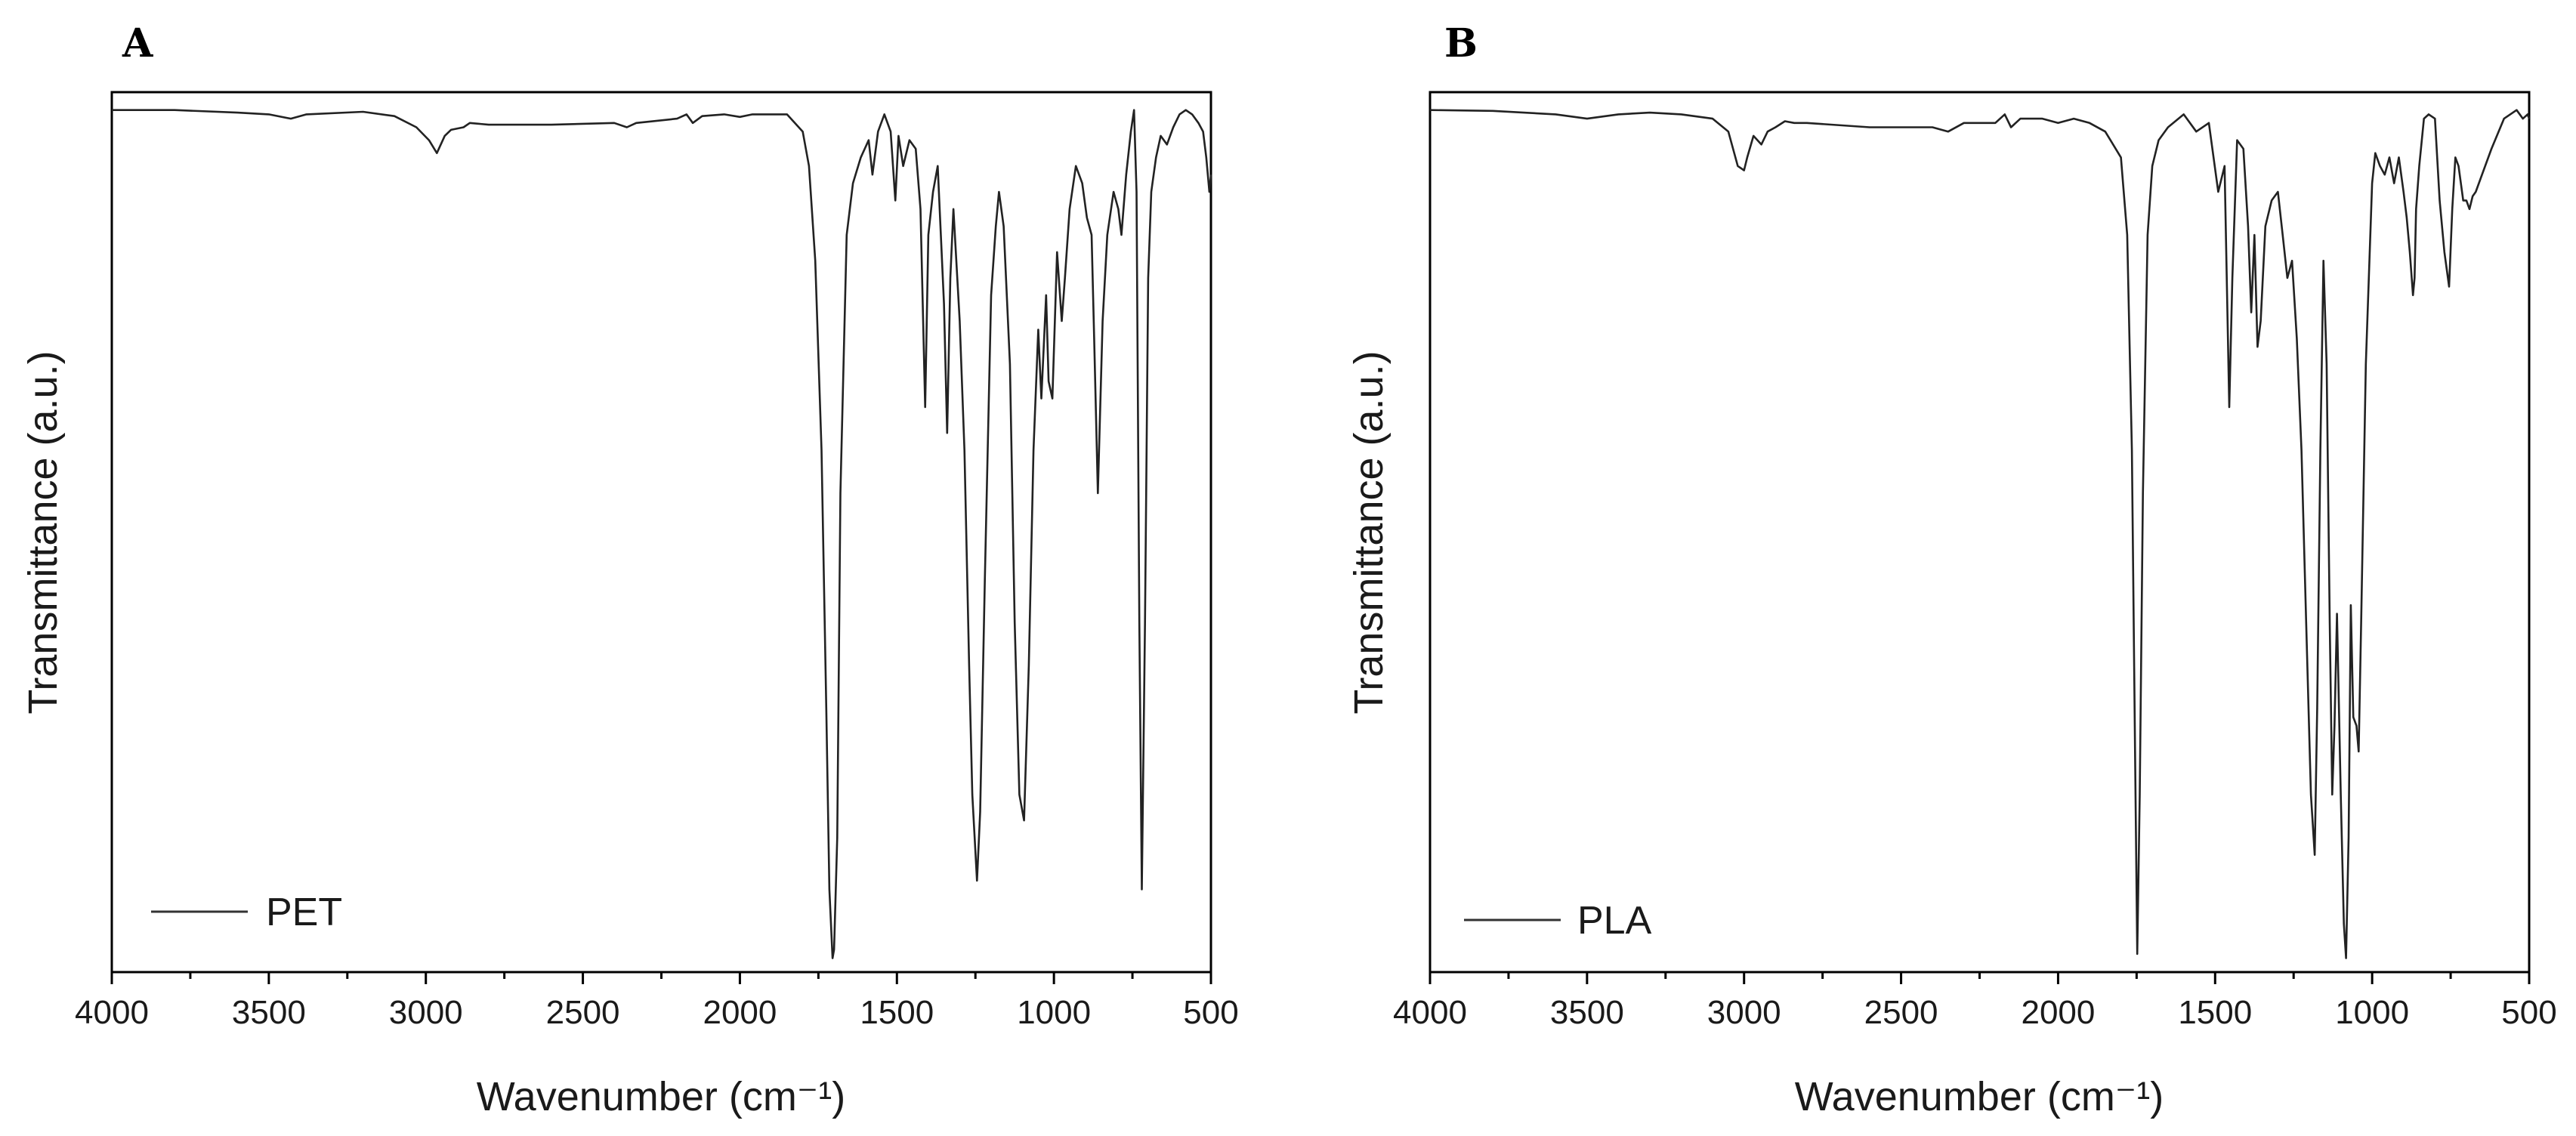 The image size is (2576, 1136). Describe the element at coordinates (304, 913) in the screenshot. I see `legend-label-pet: PET` at that location.